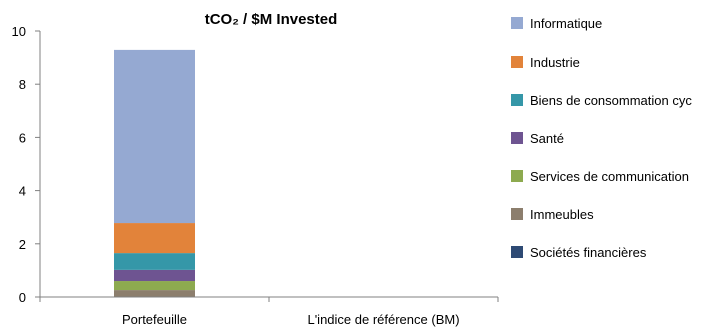 Image resolution: width=725 pixels, height=329 pixels. What do you see at coordinates (517, 62) in the screenshot?
I see `legend-swatch-industrie` at bounding box center [517, 62].